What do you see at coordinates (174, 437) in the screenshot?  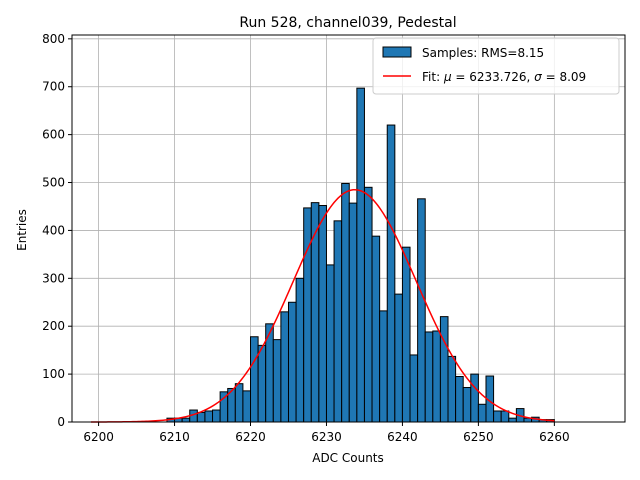 I see `x-tick-label: 6210` at bounding box center [174, 437].